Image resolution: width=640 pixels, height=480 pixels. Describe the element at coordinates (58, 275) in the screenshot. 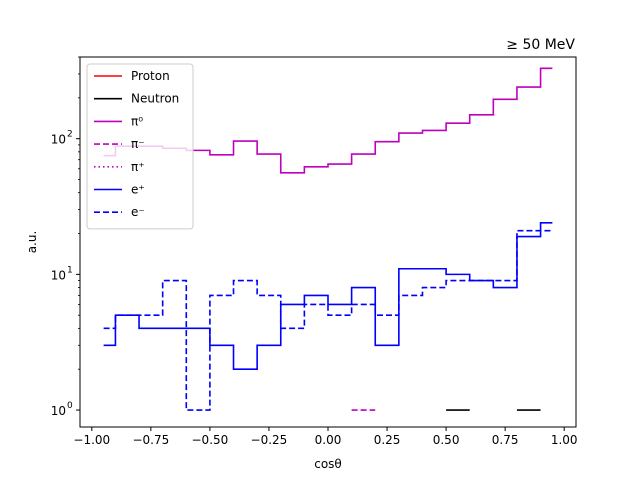

I see `y-tick-label-1: 10` at that location.